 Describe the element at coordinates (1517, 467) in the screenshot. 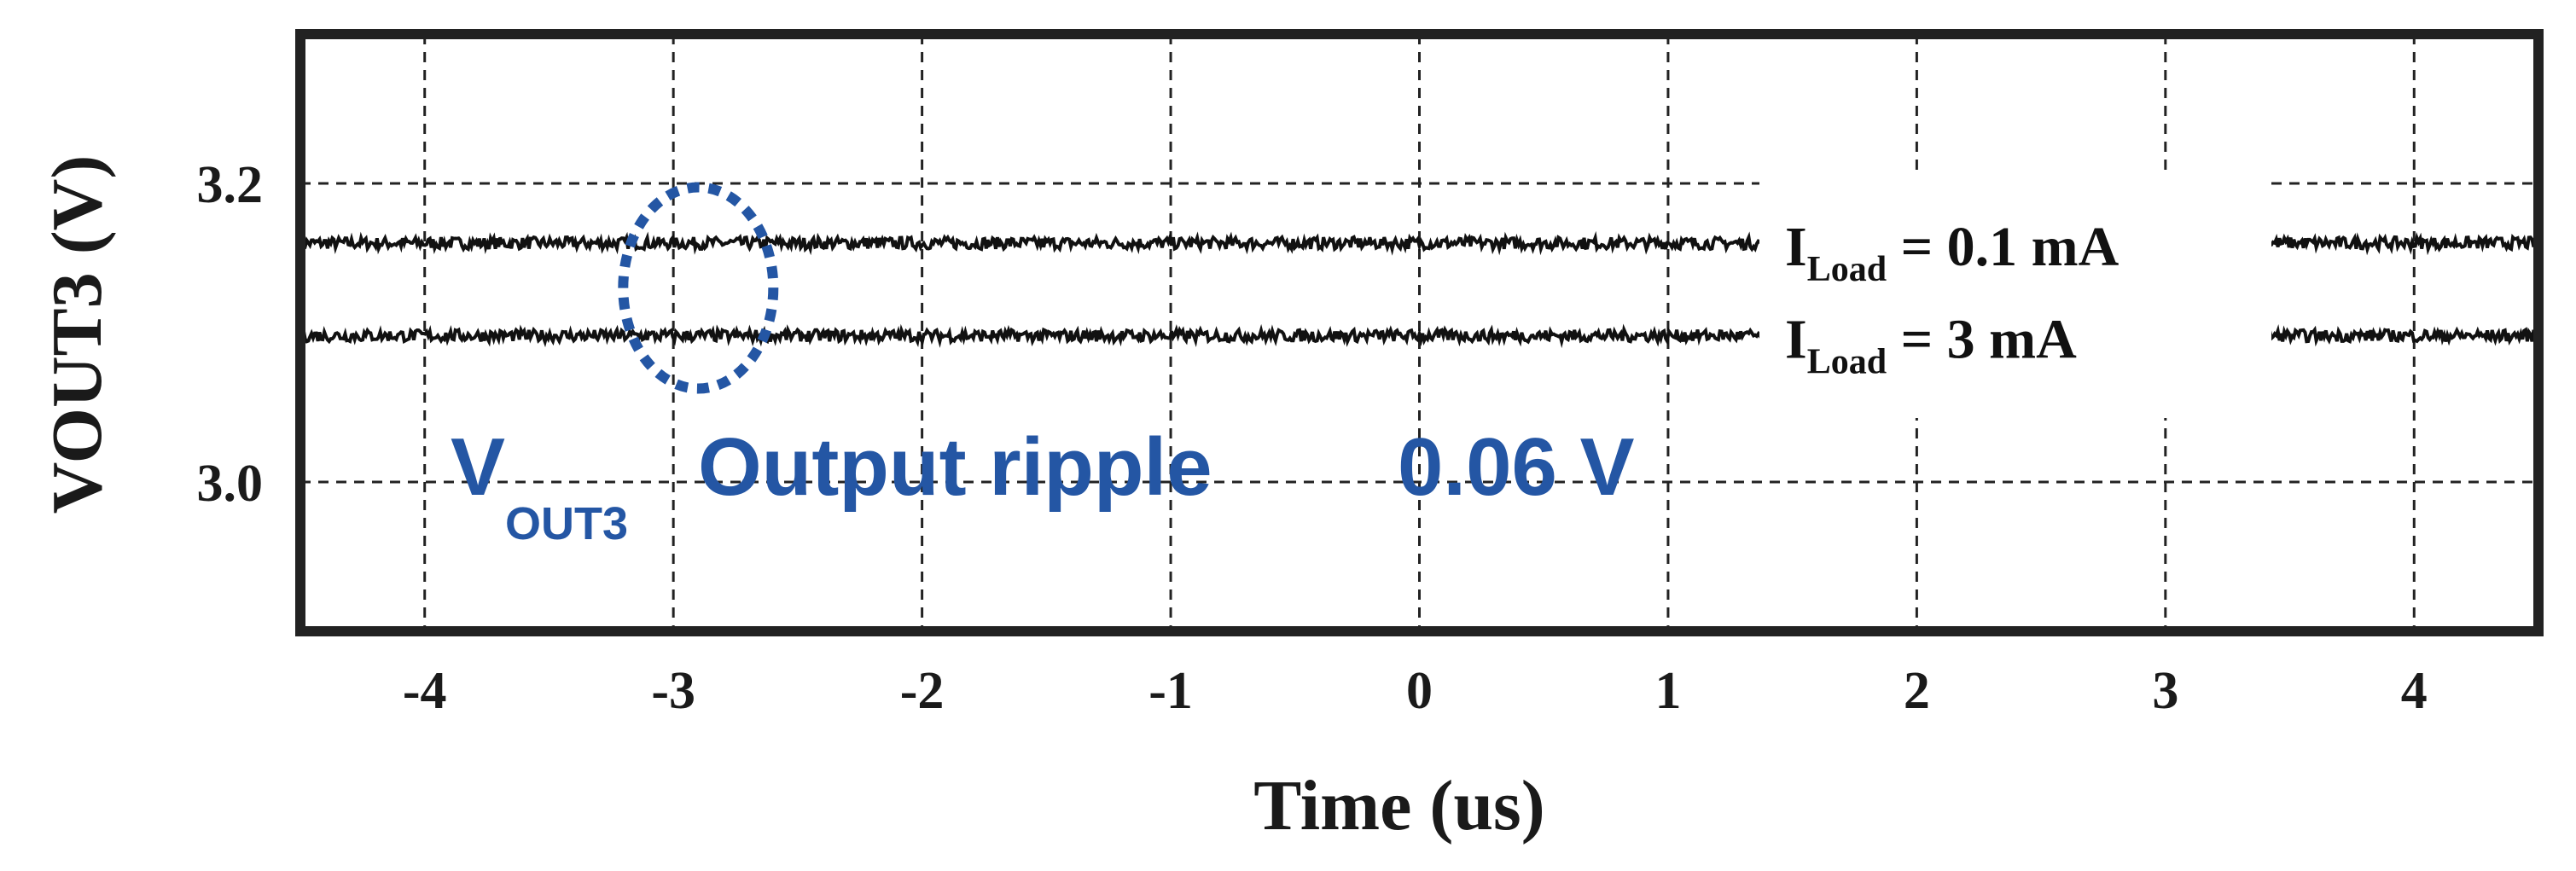

I see `annotation-value: 0.06 V` at that location.